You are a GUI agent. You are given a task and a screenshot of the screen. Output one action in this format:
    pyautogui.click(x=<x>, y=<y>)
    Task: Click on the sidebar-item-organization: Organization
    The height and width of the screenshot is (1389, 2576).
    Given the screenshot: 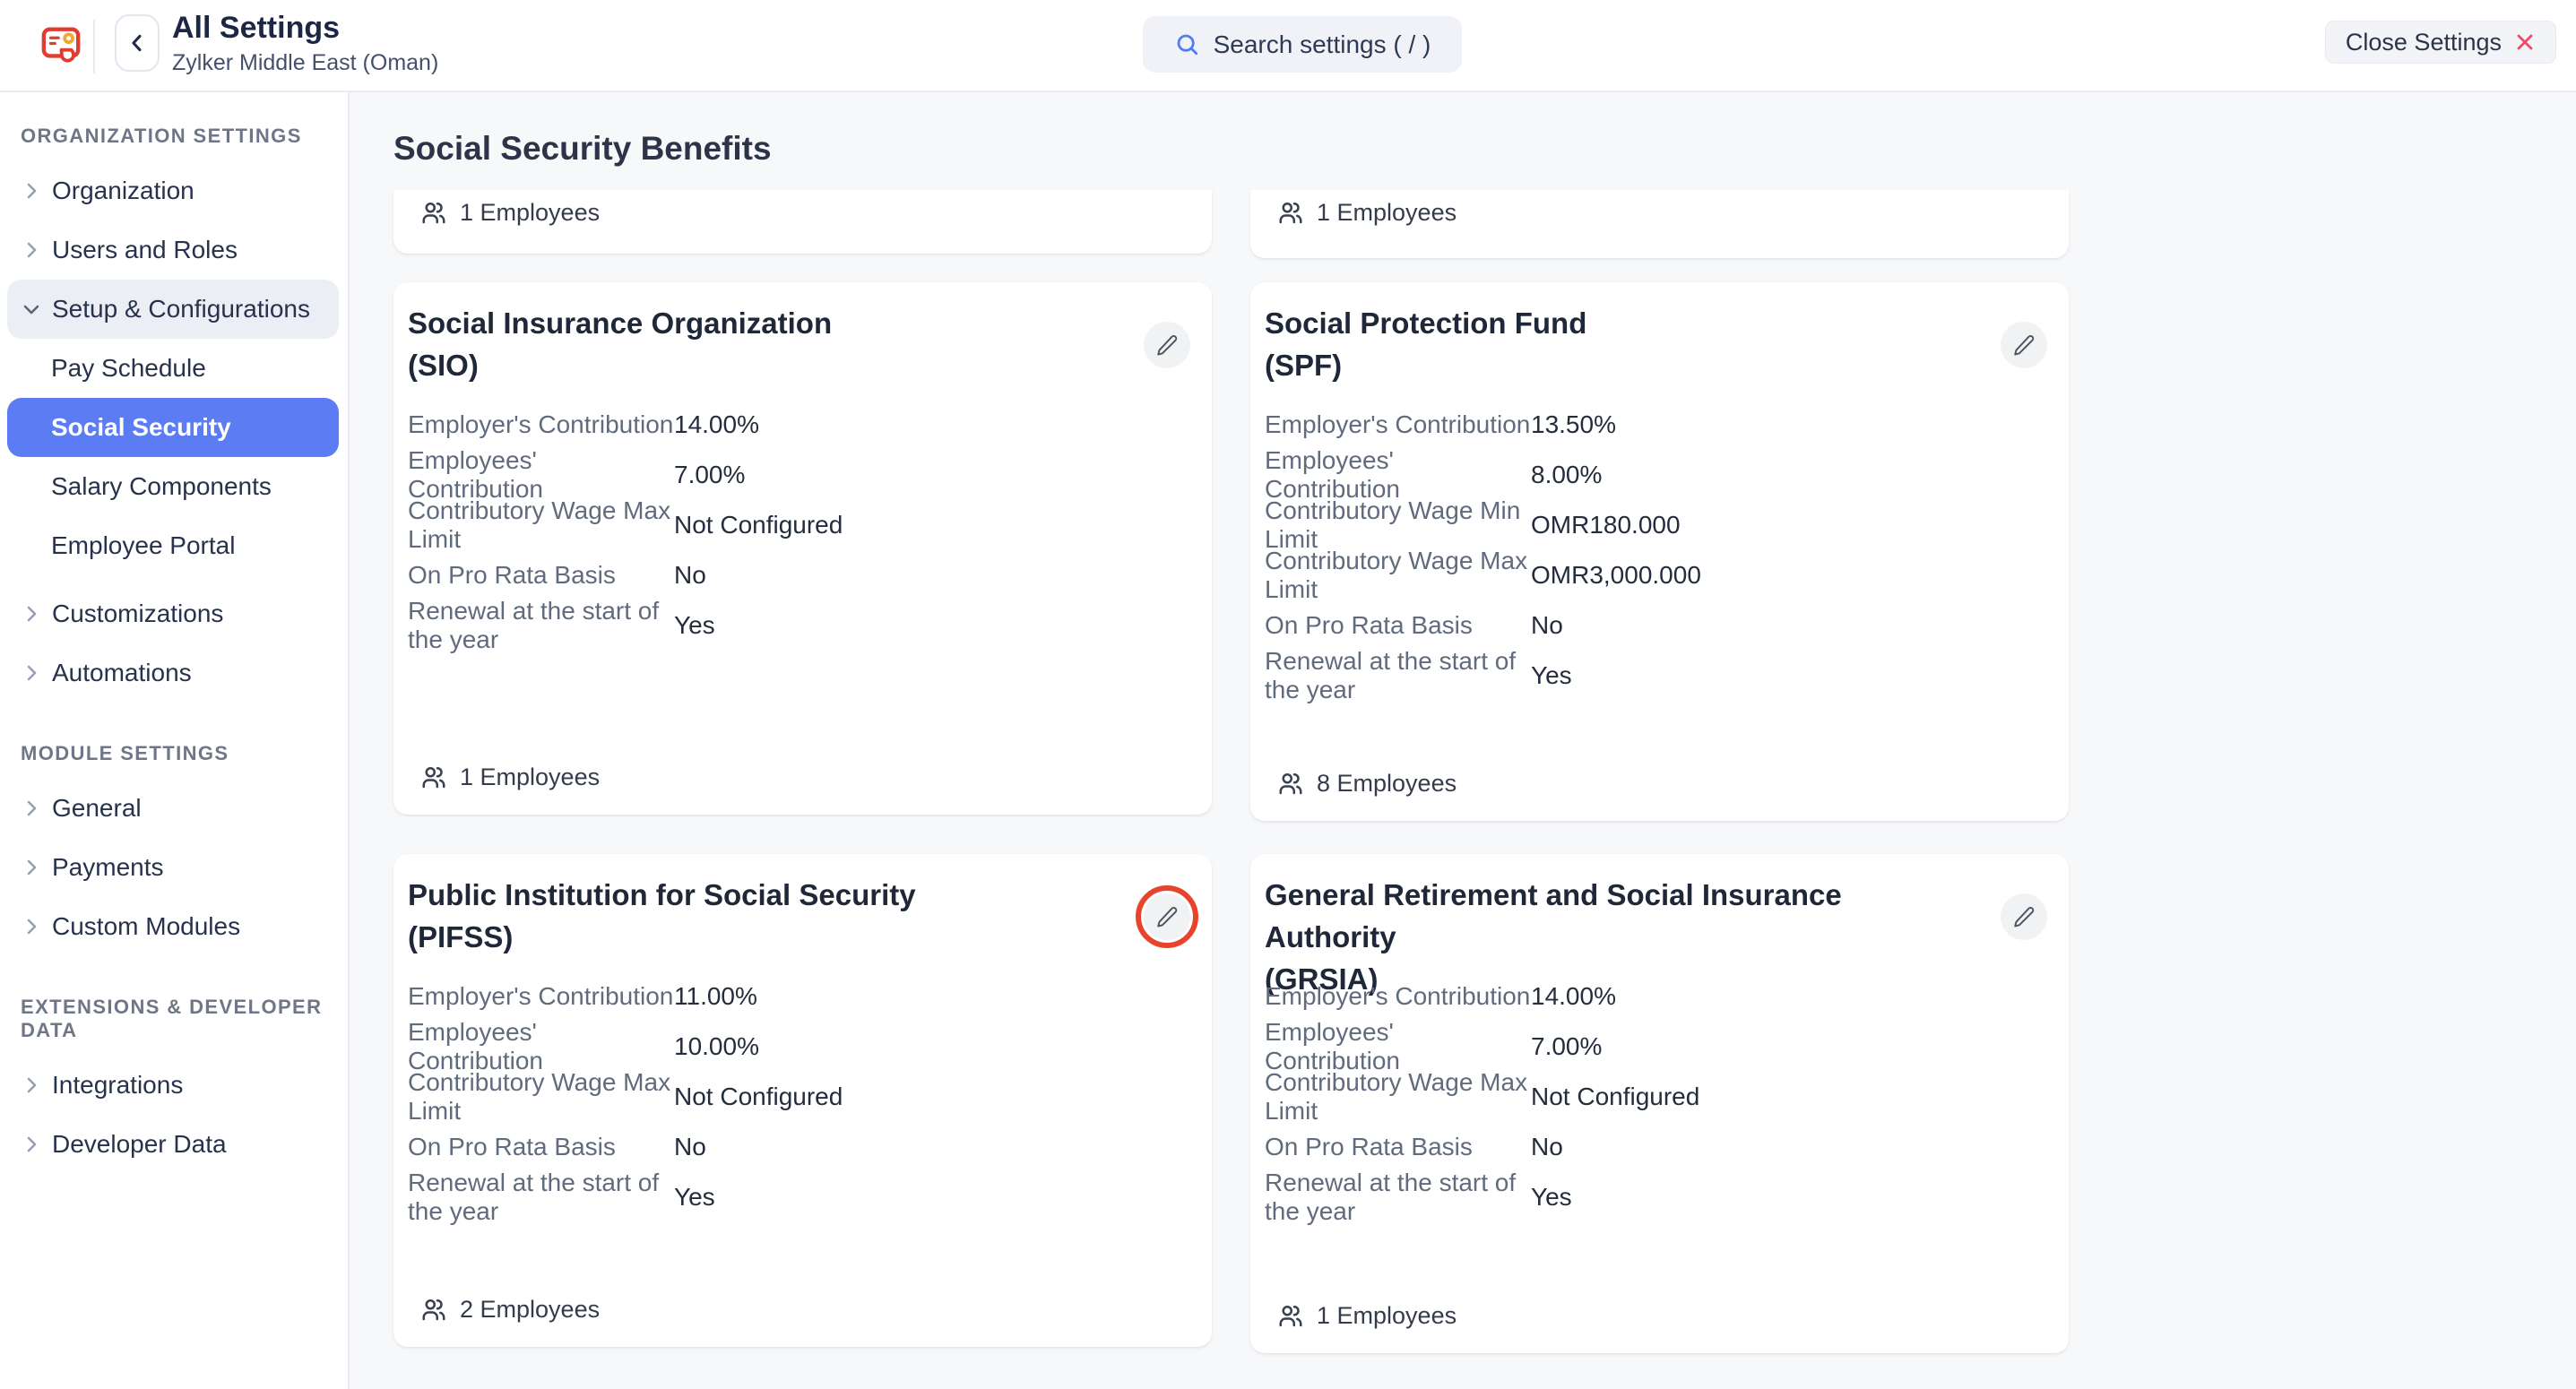 What is the action you would take?
    pyautogui.click(x=174, y=190)
    